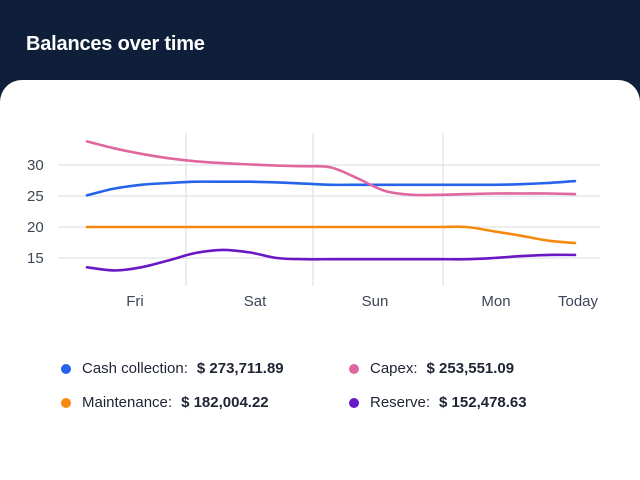 This screenshot has width=640, height=480. What do you see at coordinates (35, 258) in the screenshot?
I see `y-tick-label: 15` at bounding box center [35, 258].